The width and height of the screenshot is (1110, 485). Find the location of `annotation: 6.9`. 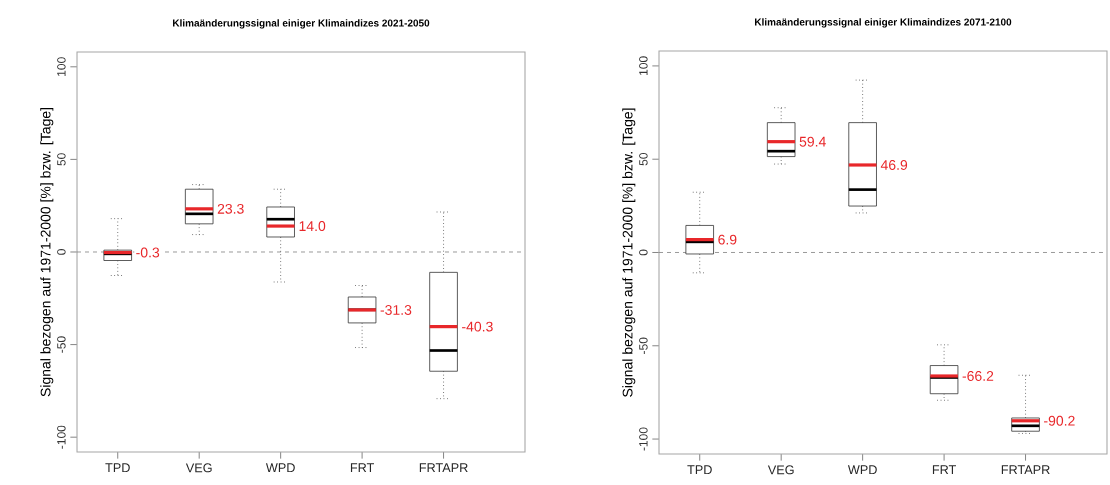

annotation: 6.9 is located at coordinates (727, 239).